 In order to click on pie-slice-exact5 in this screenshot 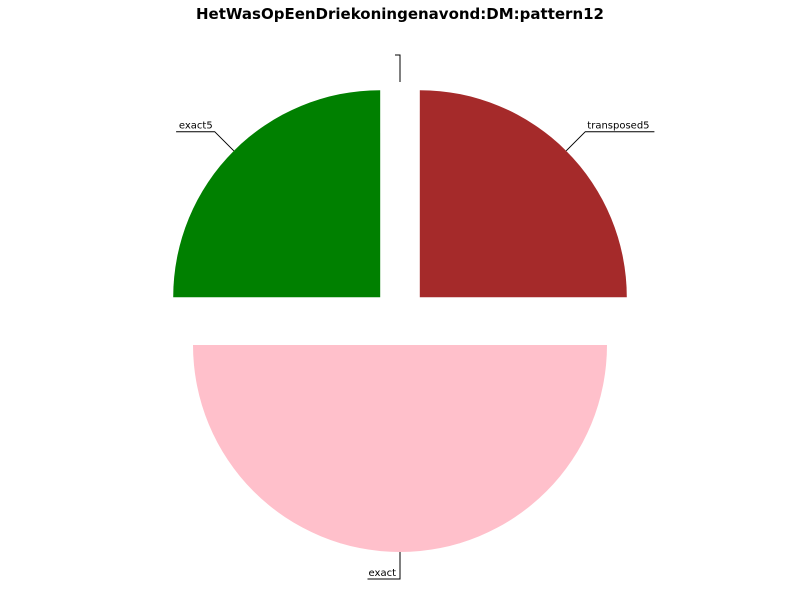, I will do `click(277, 194)`.